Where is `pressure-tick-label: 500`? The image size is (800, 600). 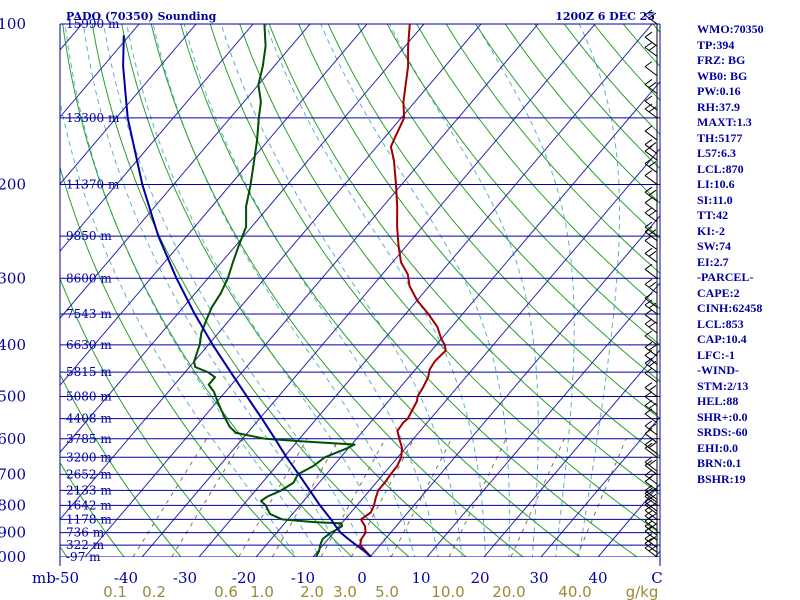 pressure-tick-label: 500 is located at coordinates (13, 397).